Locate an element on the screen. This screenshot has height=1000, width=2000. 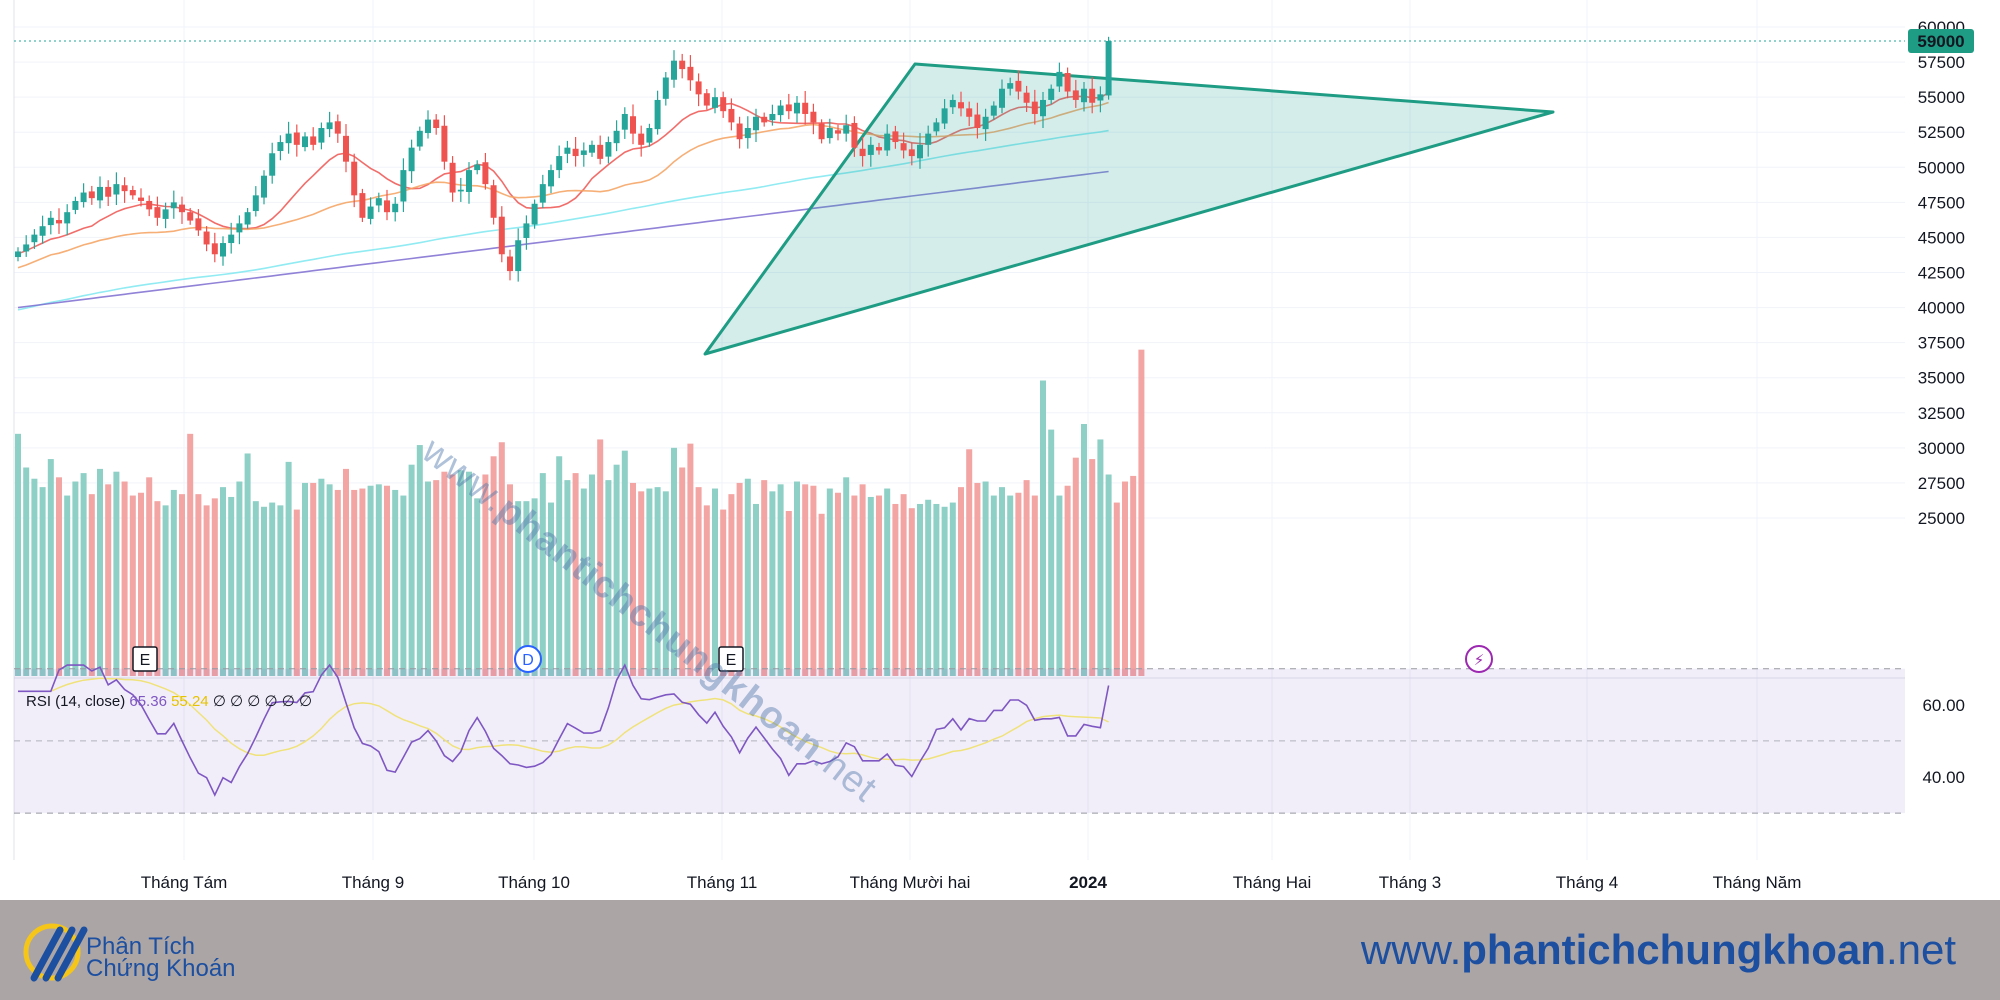
rsi-legend-value: 65.36 is located at coordinates (150, 701).